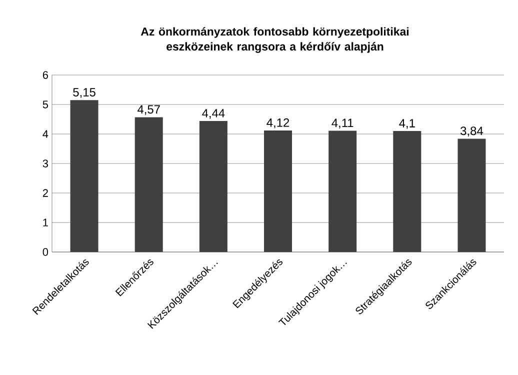 The height and width of the screenshot is (375, 518). What do you see at coordinates (45, 252) in the screenshot?
I see `y-tick-label: 0` at bounding box center [45, 252].